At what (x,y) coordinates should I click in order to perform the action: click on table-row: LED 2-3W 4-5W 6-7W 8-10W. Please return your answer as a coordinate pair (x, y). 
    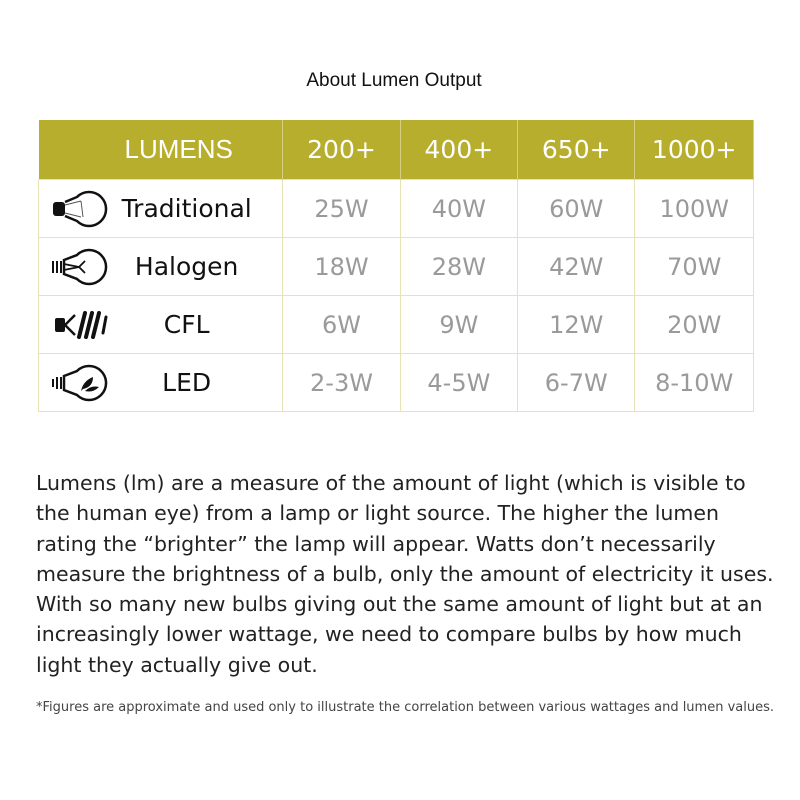
    Looking at the image, I should click on (395, 382).